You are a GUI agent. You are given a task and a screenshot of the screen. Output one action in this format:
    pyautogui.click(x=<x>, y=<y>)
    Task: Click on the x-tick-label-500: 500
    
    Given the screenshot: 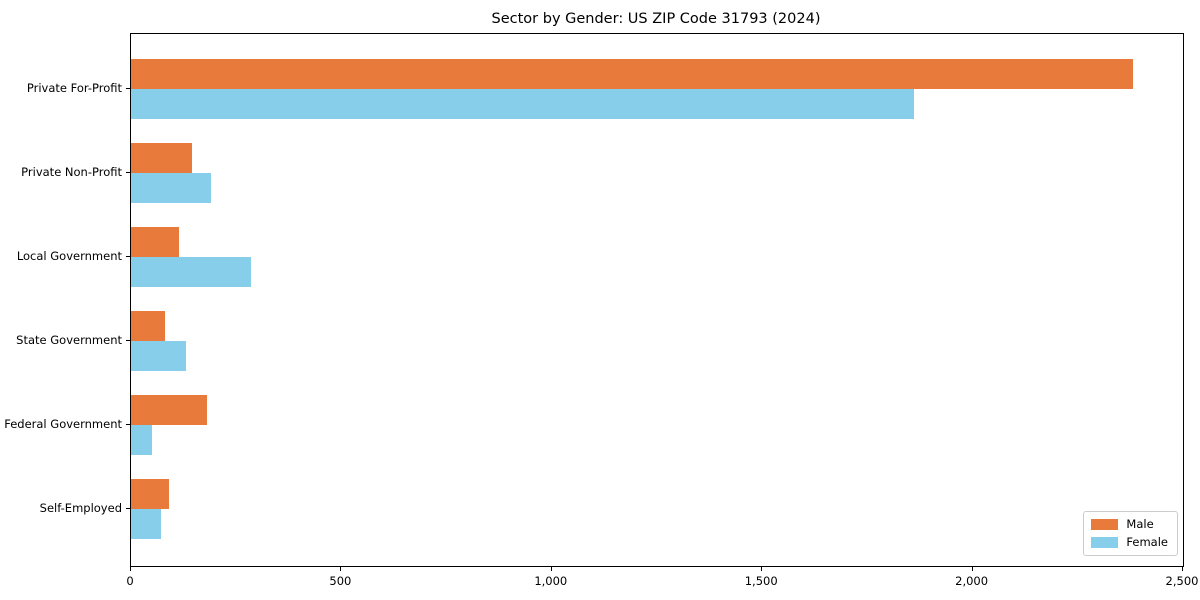 What is the action you would take?
    pyautogui.click(x=340, y=581)
    